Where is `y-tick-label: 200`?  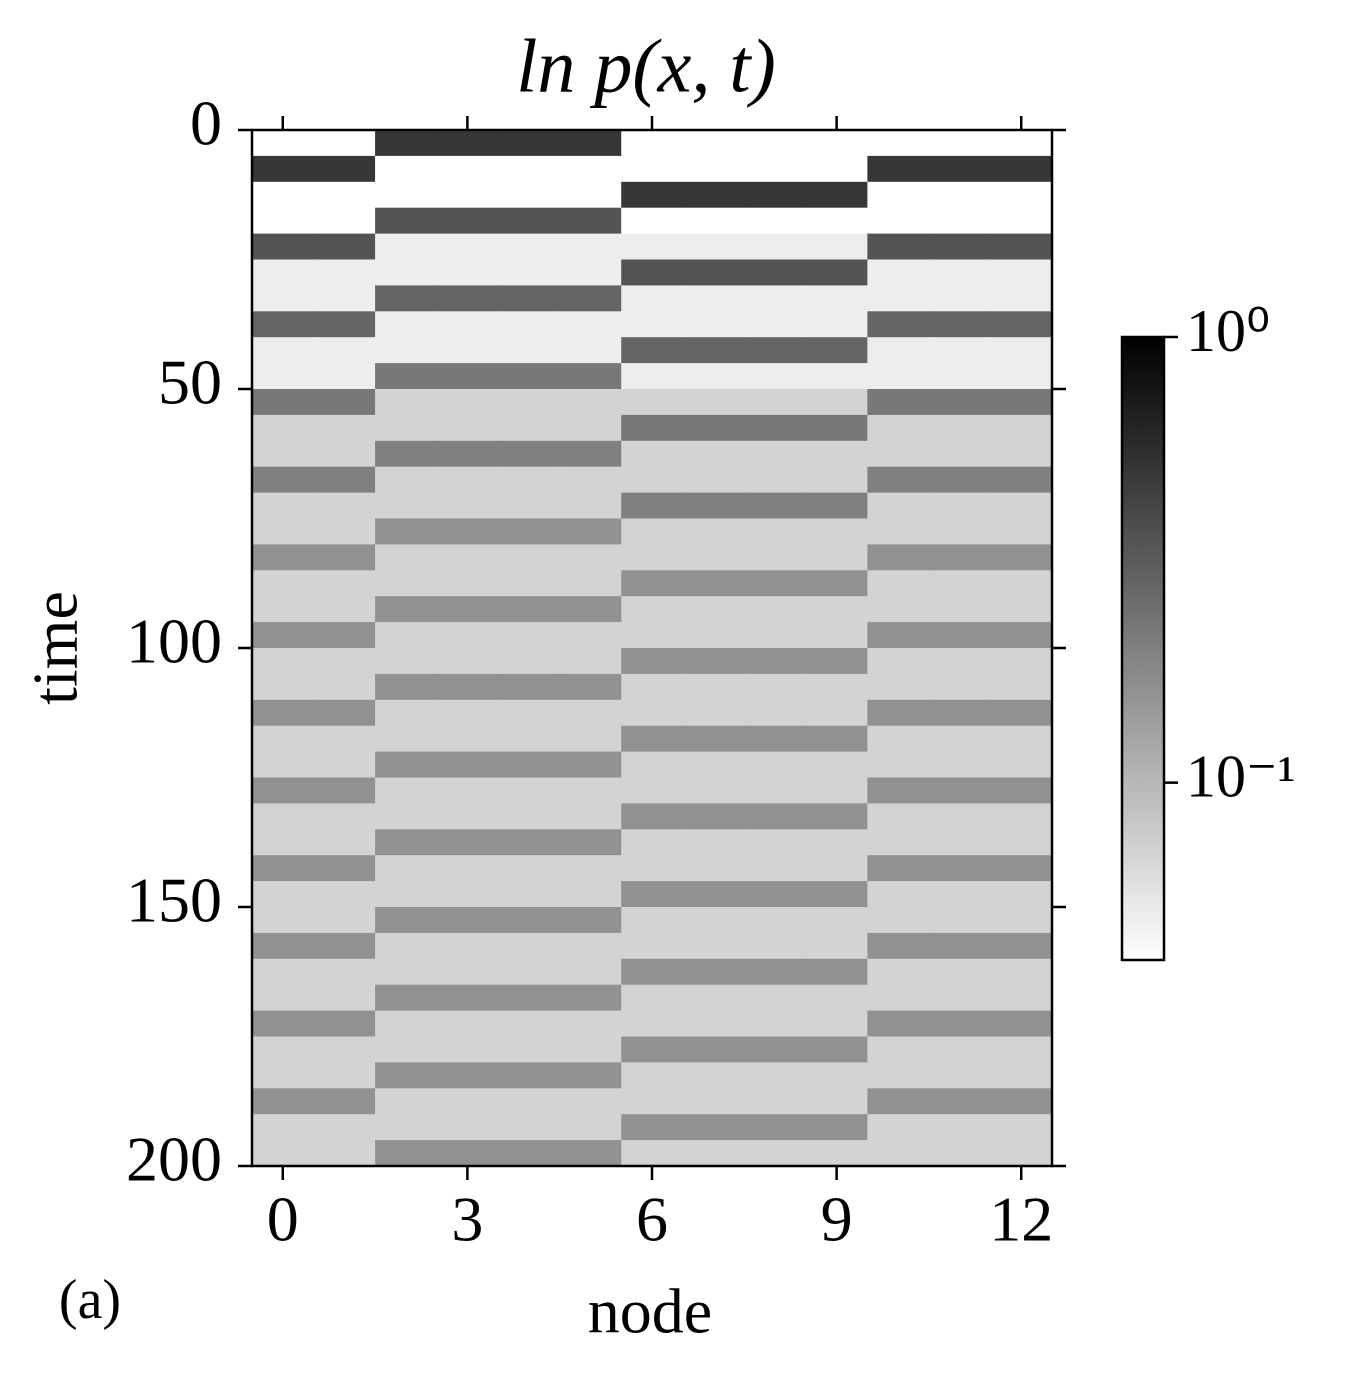
y-tick-label: 200 is located at coordinates (174, 1159).